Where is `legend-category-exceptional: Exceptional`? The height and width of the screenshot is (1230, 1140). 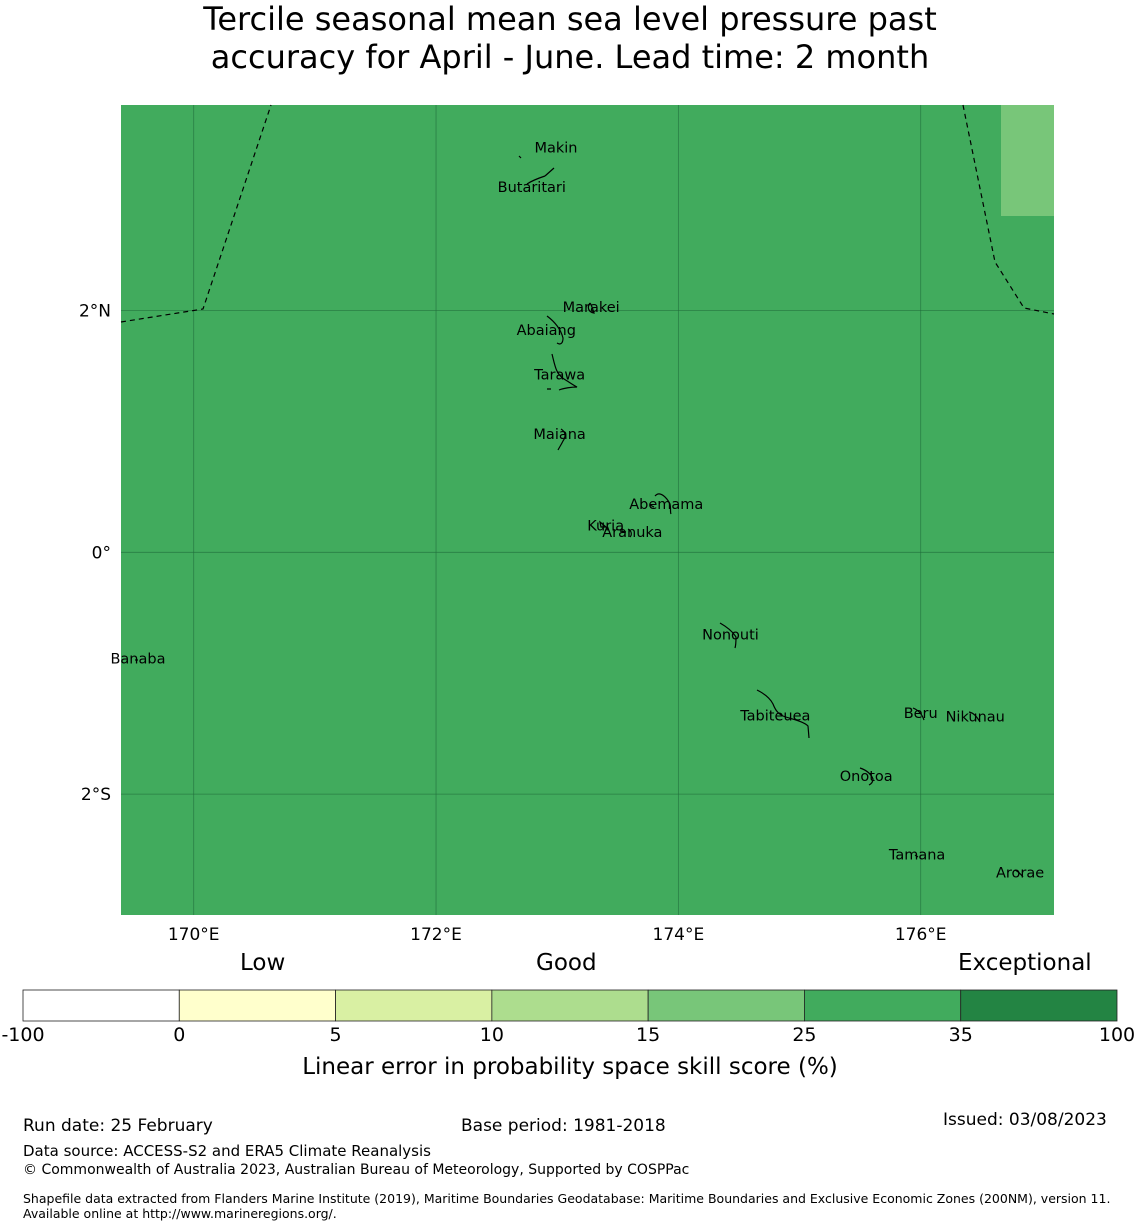 legend-category-exceptional: Exceptional is located at coordinates (1025, 963).